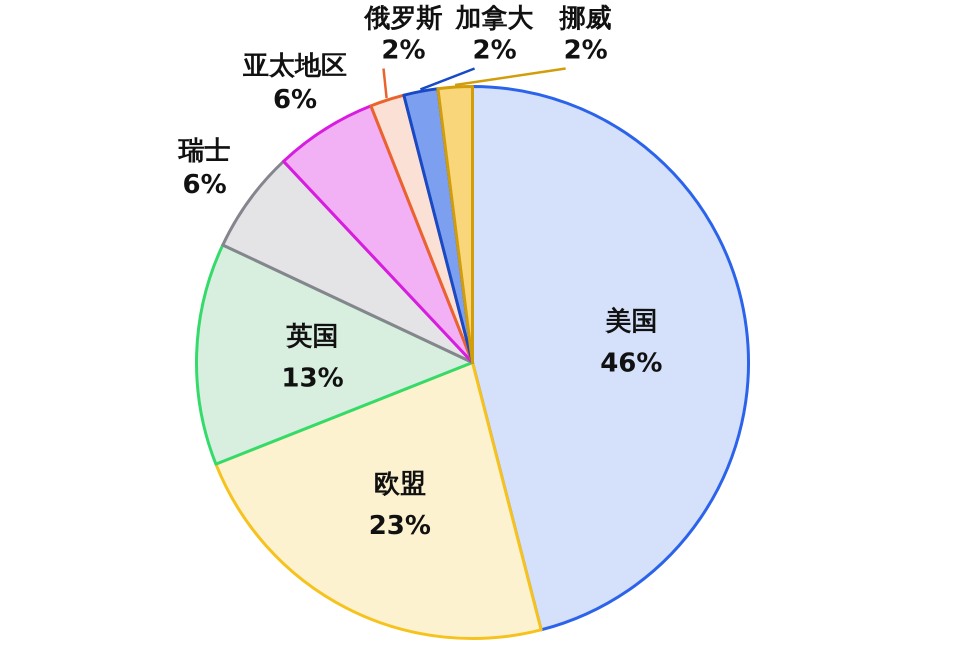 Image resolution: width=960 pixels, height=670 pixels. Describe the element at coordinates (204, 151) in the screenshot. I see `slice-label: 瑞士` at that location.